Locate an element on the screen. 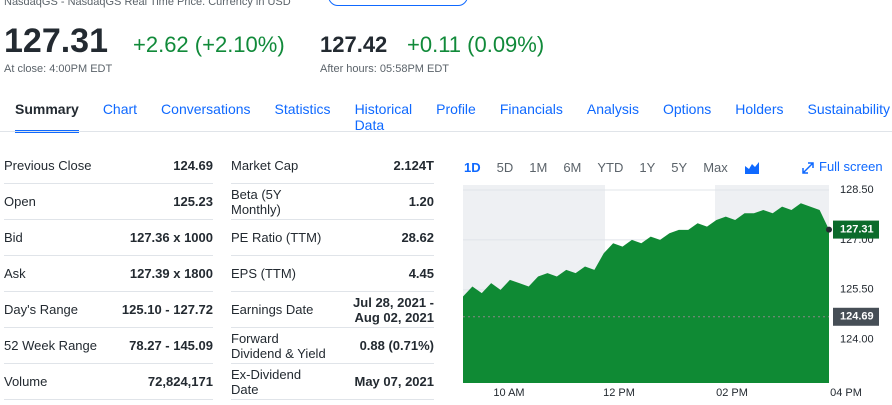  tab: Analysis is located at coordinates (612, 109).